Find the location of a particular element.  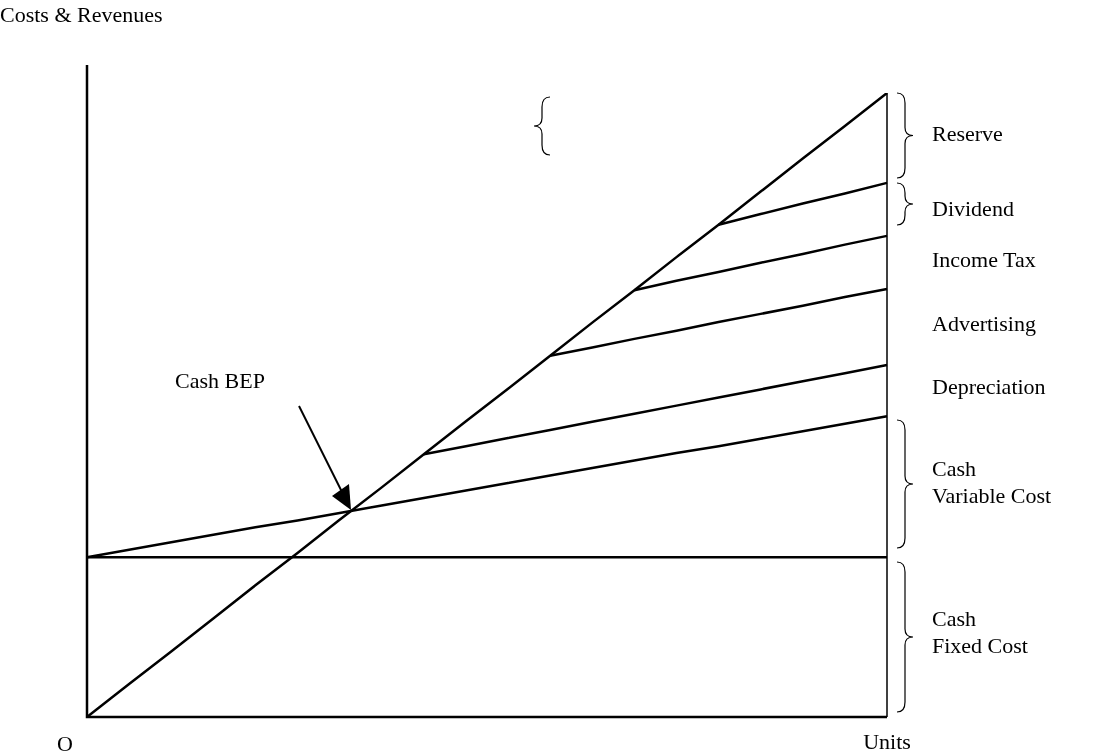

annotation: Cash BEP is located at coordinates (220, 380).